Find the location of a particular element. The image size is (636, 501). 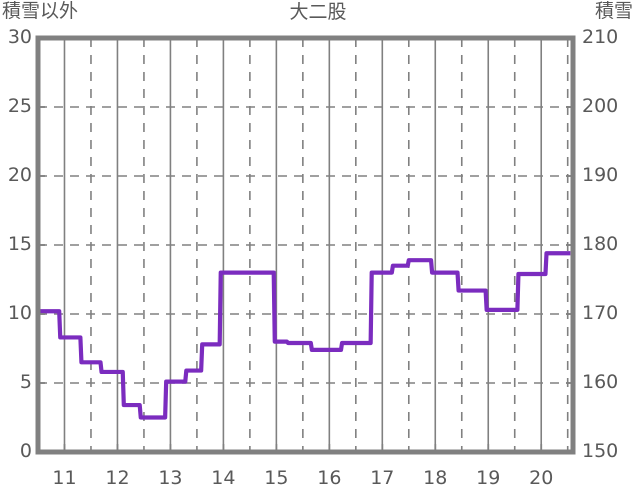

y-axis-tick-right-210: 210 is located at coordinates (600, 37).